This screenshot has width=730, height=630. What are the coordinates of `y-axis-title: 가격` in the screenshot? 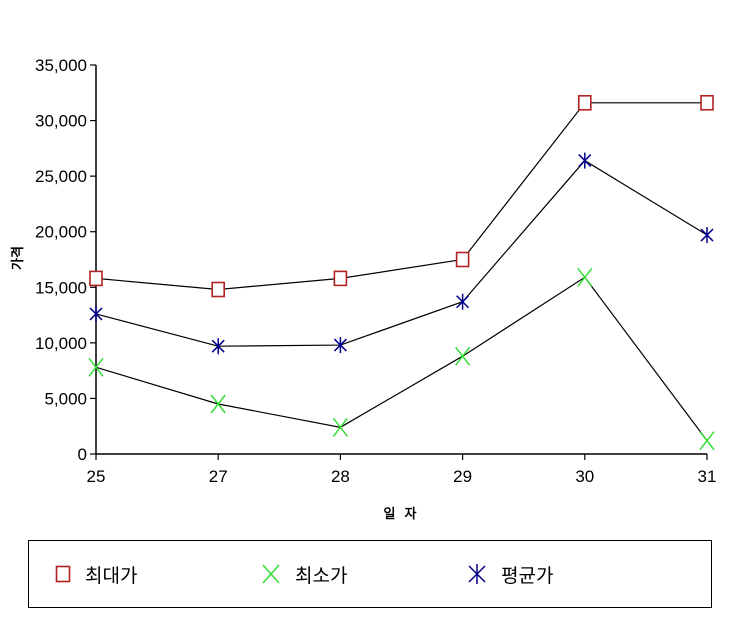 It's located at (18, 258).